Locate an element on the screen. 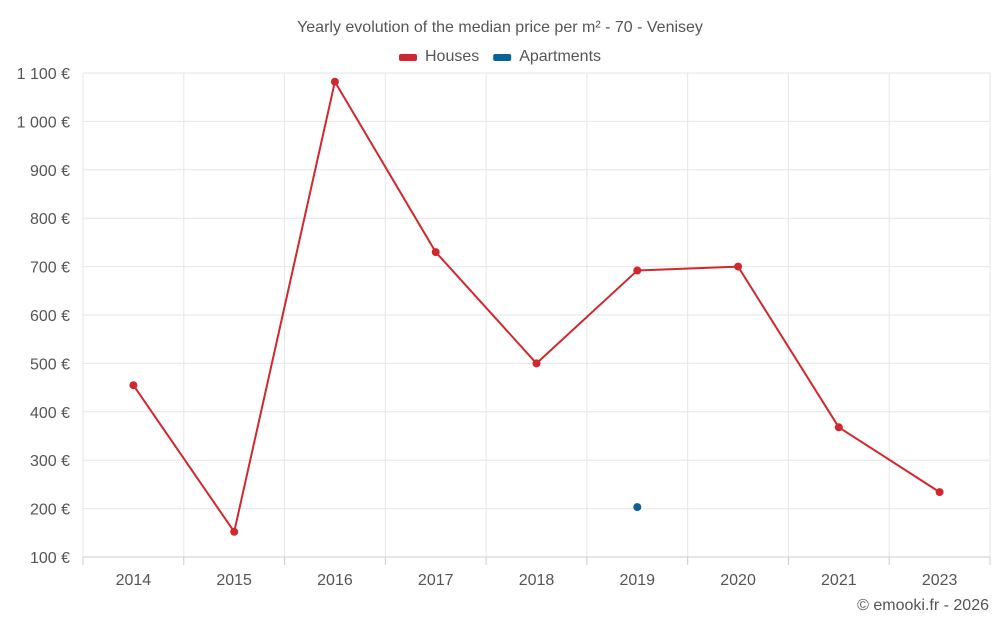 Image resolution: width=1000 pixels, height=625 pixels. legend-label: Apartments is located at coordinates (560, 56).